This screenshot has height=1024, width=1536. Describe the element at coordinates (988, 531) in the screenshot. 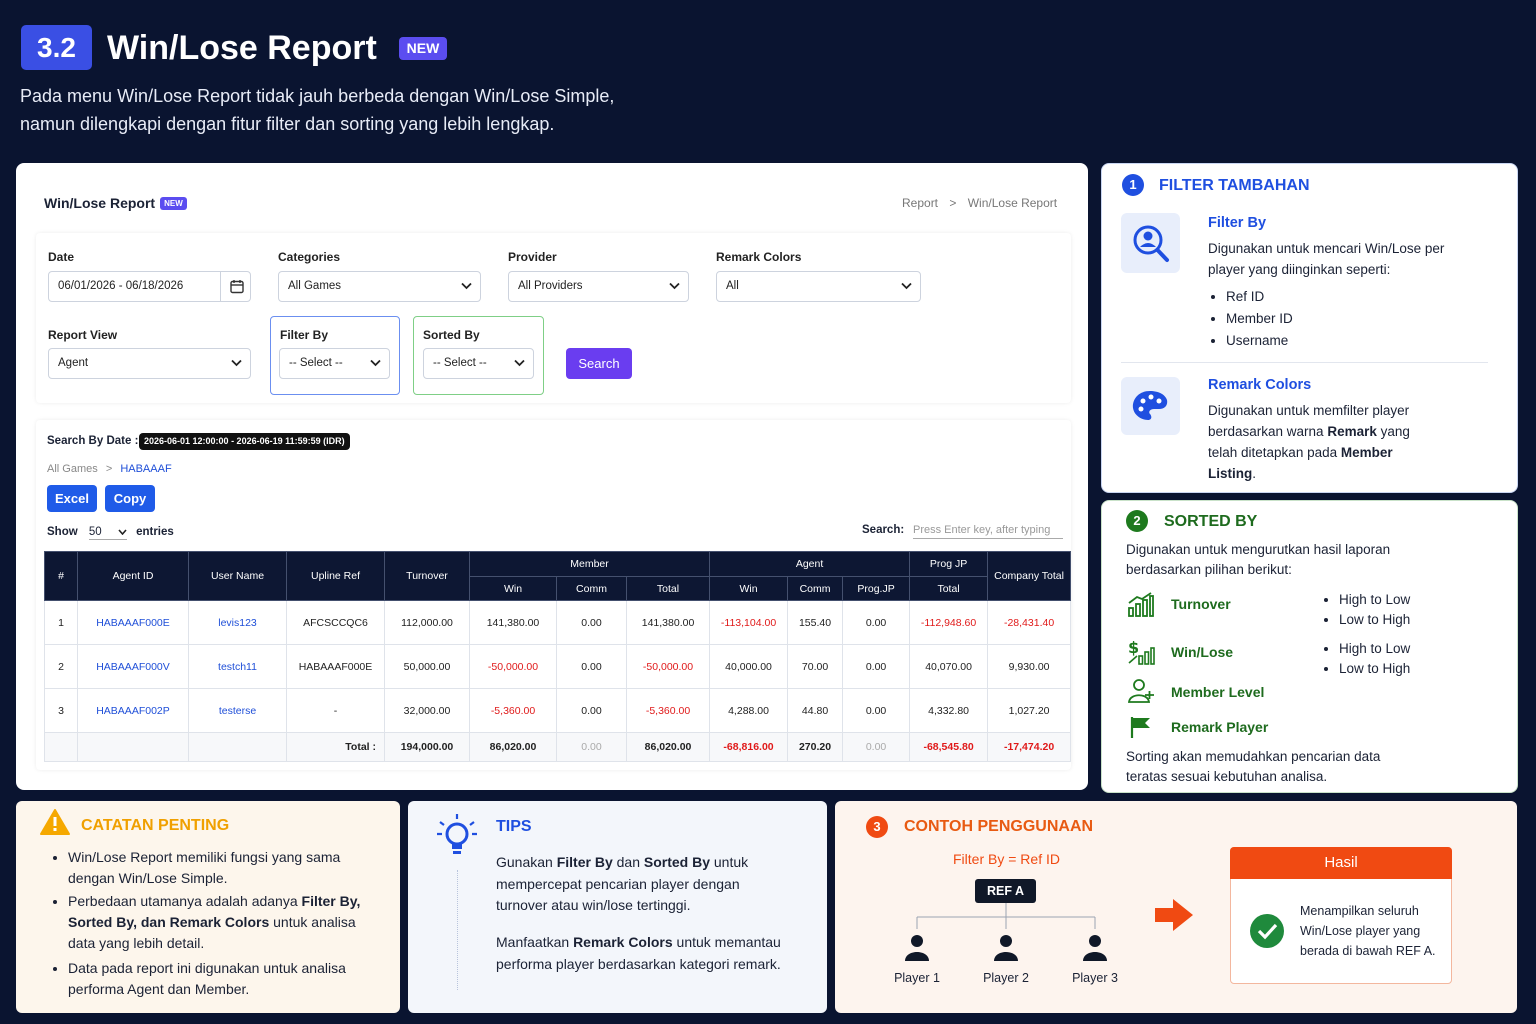

I see `search-input: Press Enter key, after typing` at that location.